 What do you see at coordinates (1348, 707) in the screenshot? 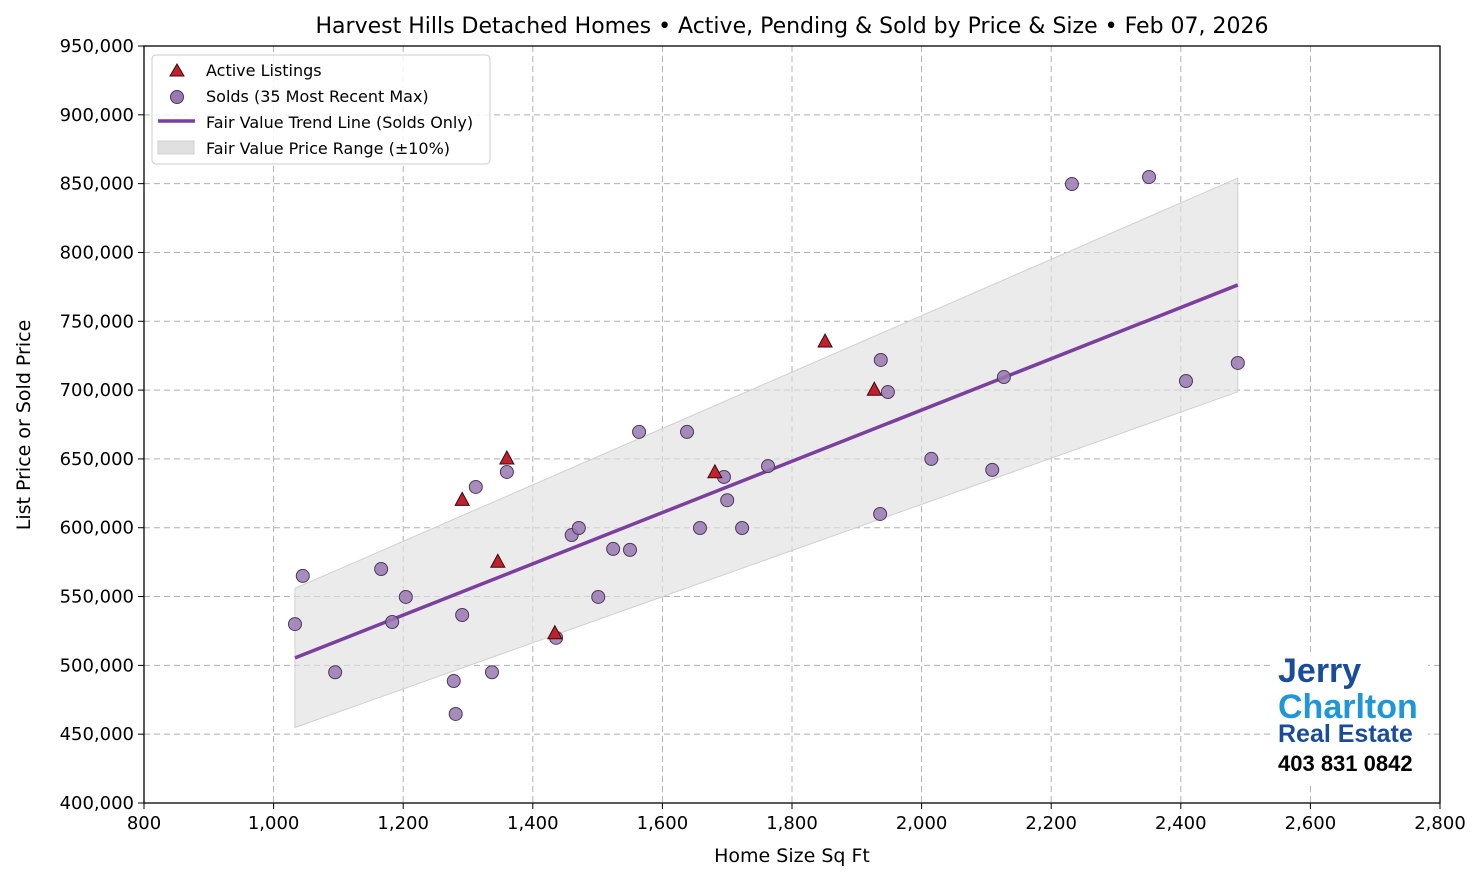
I see `logo-line-2: Charlton` at bounding box center [1348, 707].